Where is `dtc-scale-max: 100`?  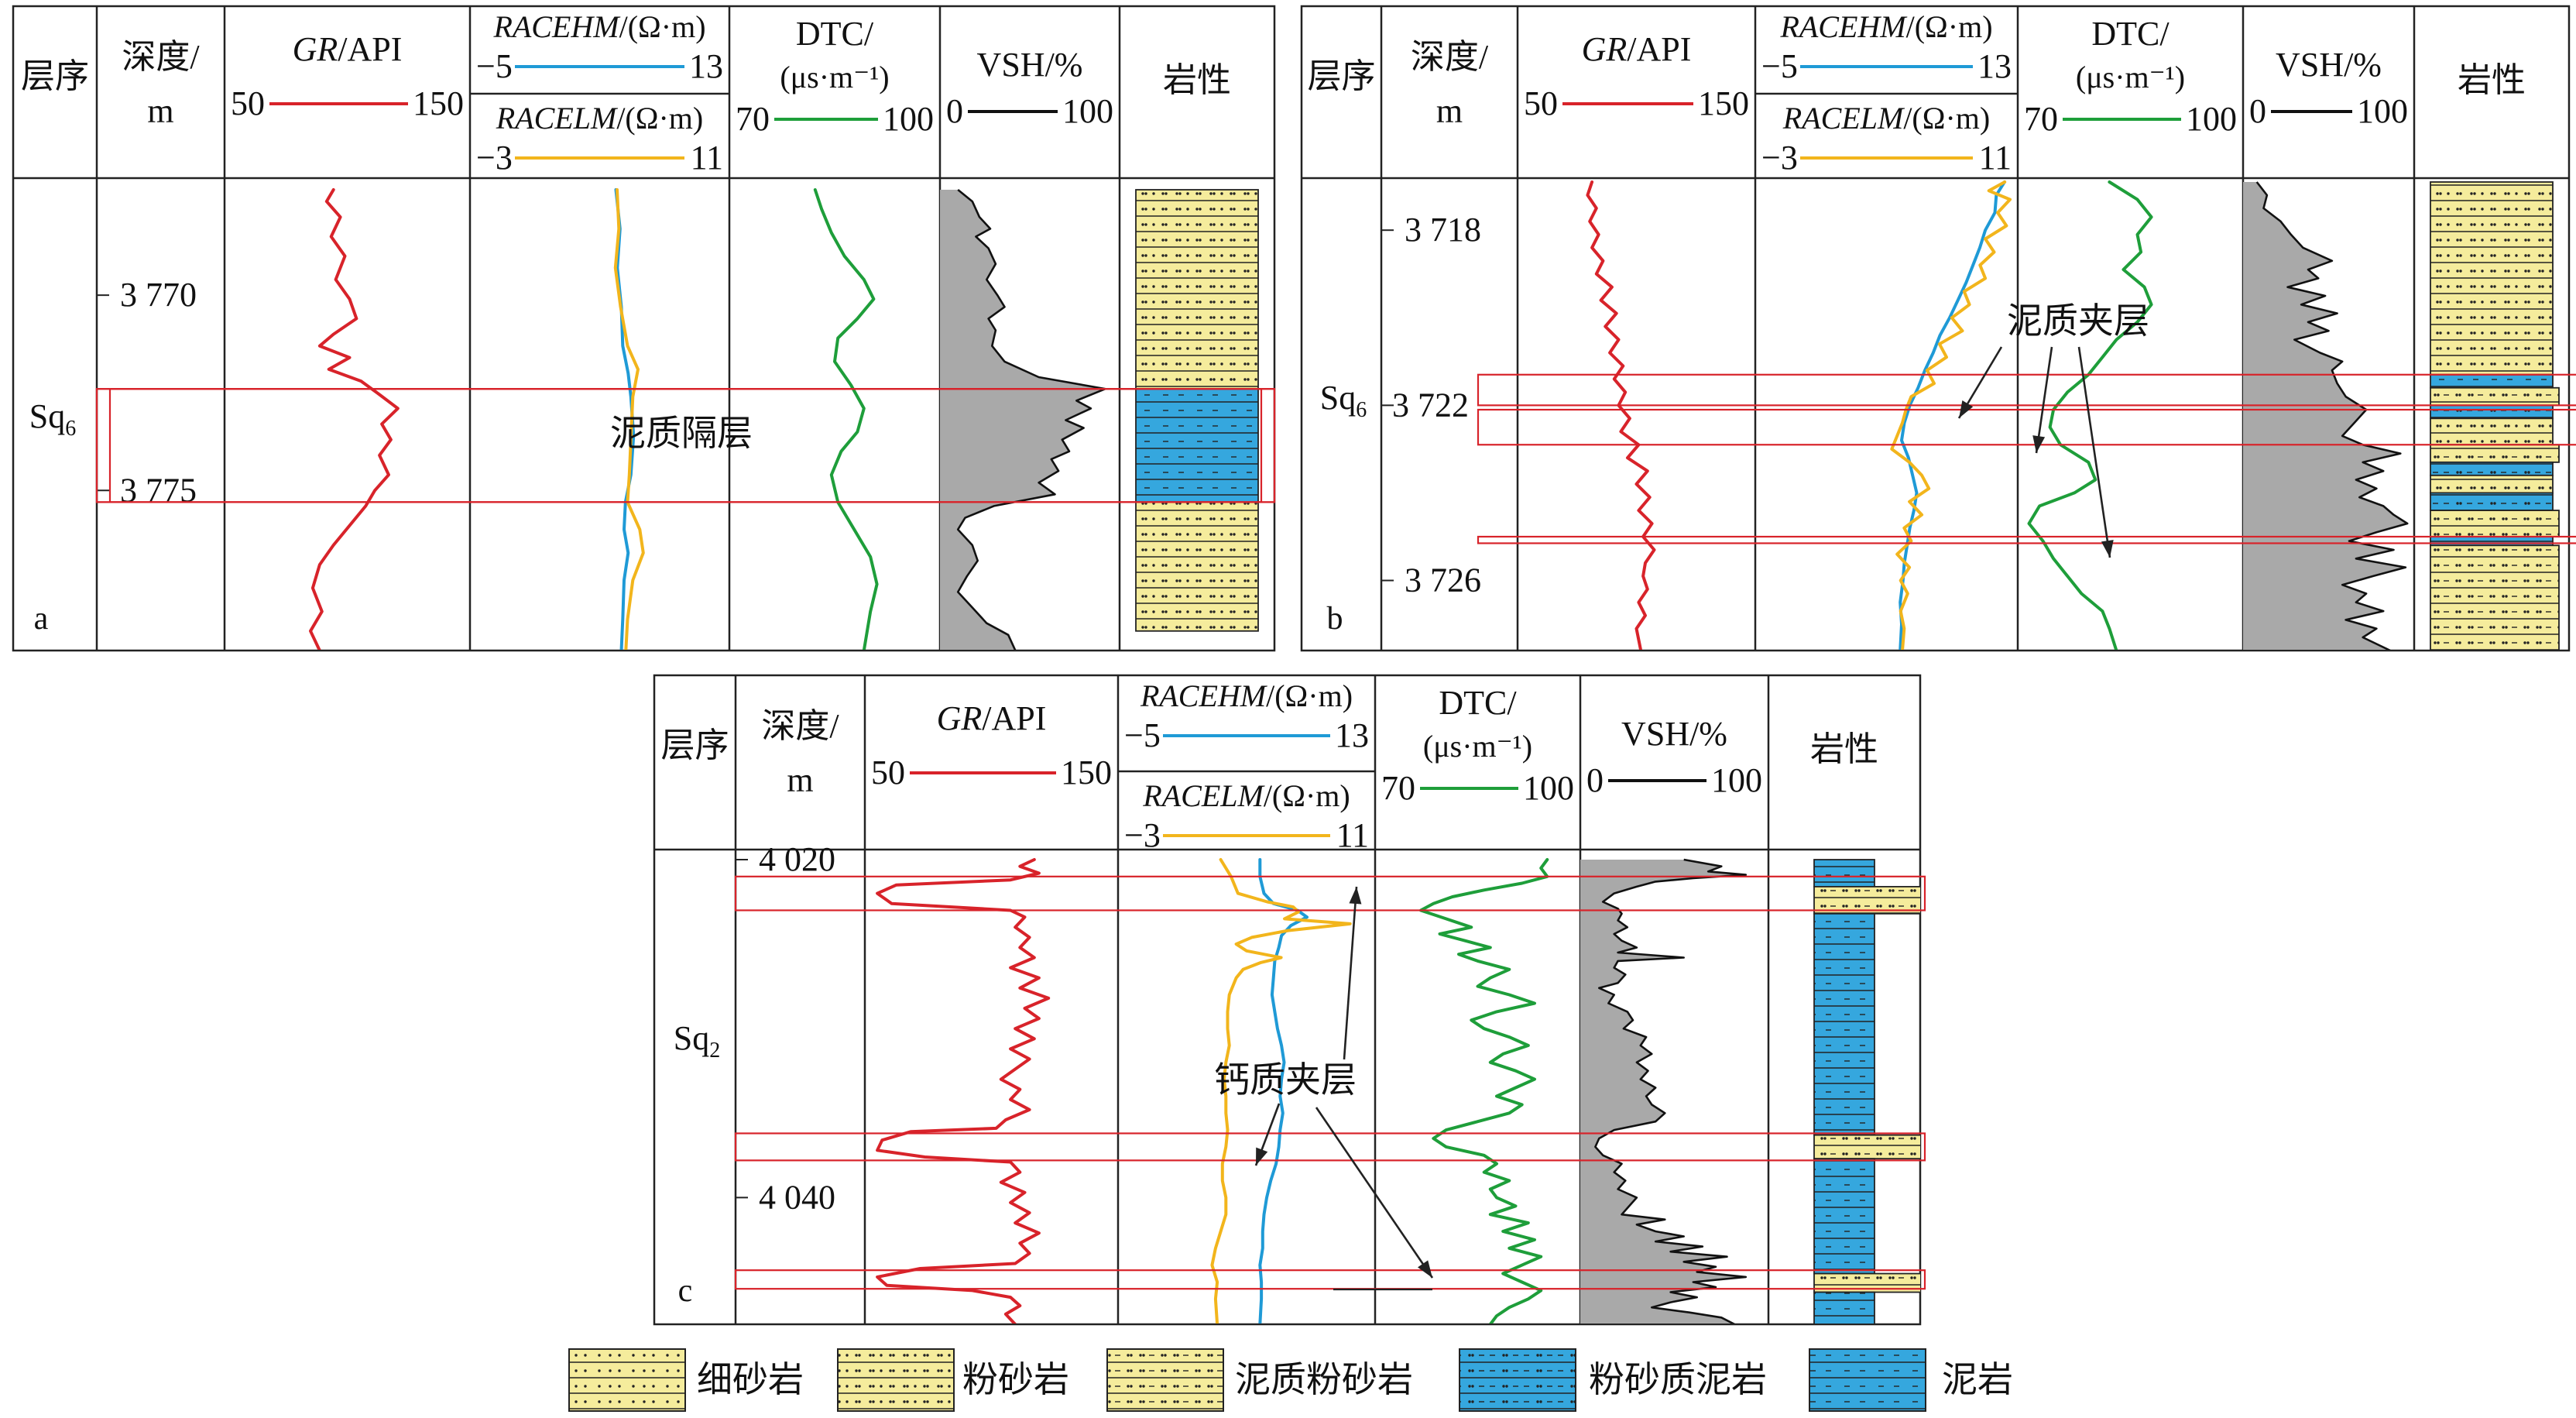 dtc-scale-max: 100 is located at coordinates (1548, 788).